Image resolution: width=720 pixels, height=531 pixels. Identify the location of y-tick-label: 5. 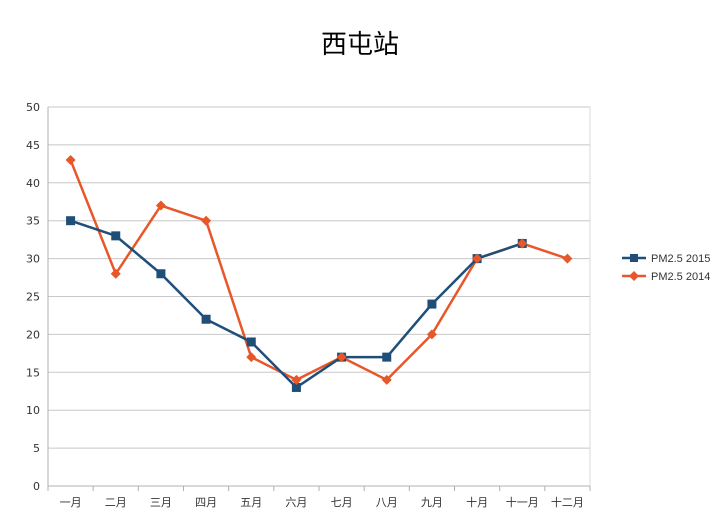
(36, 448).